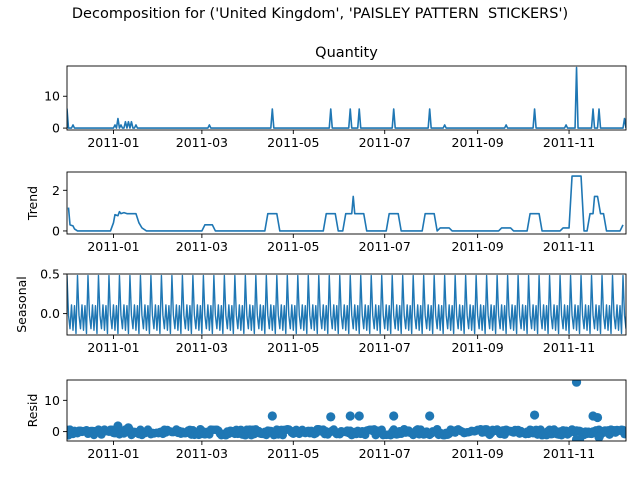 The height and width of the screenshot is (480, 640). I want to click on seasonal-line, so click(346, 304).